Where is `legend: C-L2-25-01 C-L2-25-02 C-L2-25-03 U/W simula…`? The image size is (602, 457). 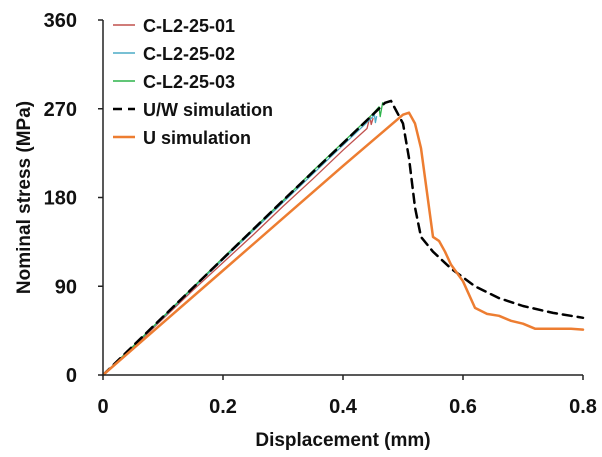
legend: C-L2-25-01 C-L2-25-02 C-L2-25-03 U/W simula… is located at coordinates (193, 82).